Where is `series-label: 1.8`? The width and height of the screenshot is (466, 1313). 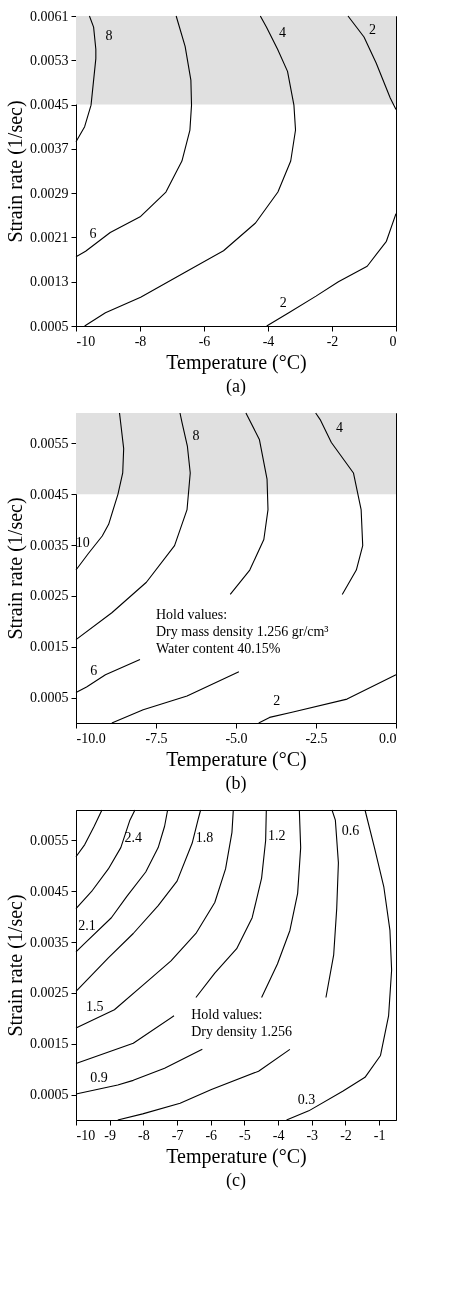 series-label: 1.8 is located at coordinates (204, 837).